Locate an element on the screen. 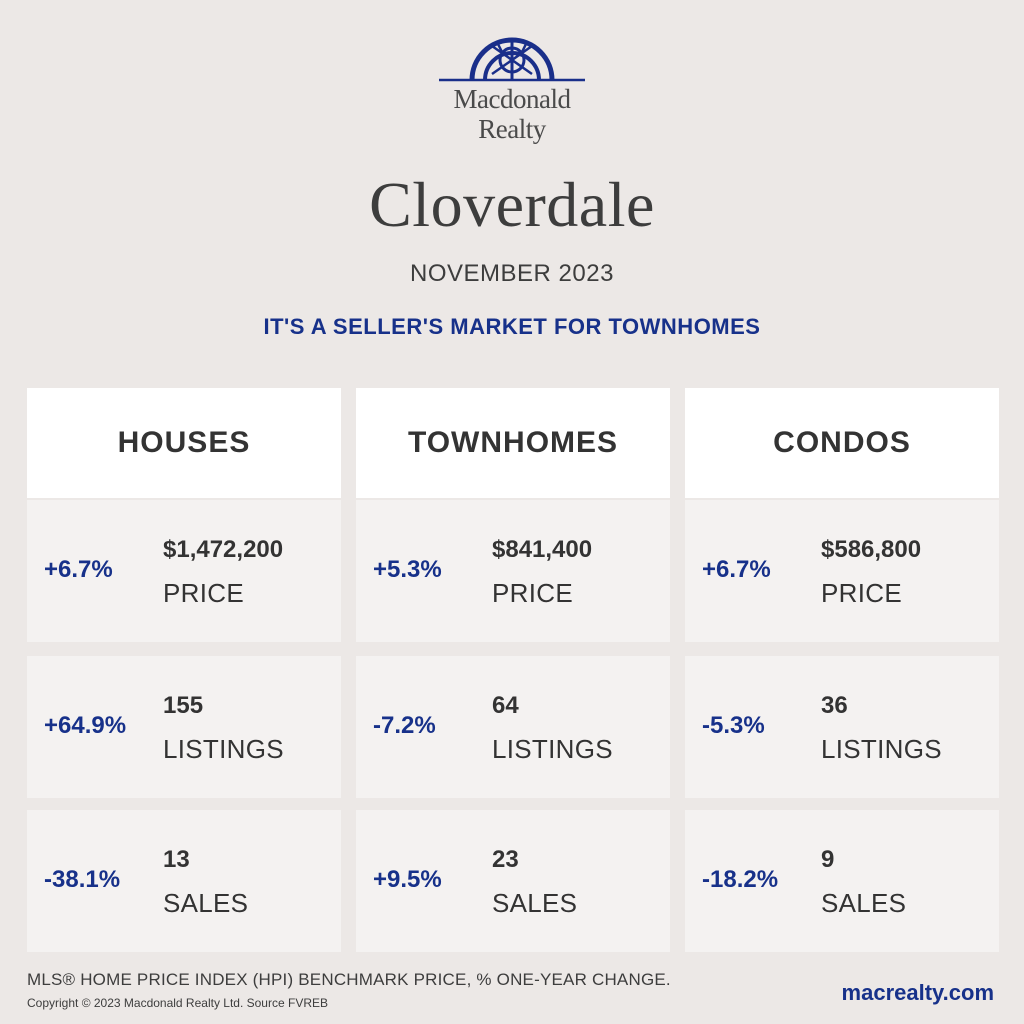  listings-card: -7.2% 64 LISTINGS is located at coordinates (513, 727).